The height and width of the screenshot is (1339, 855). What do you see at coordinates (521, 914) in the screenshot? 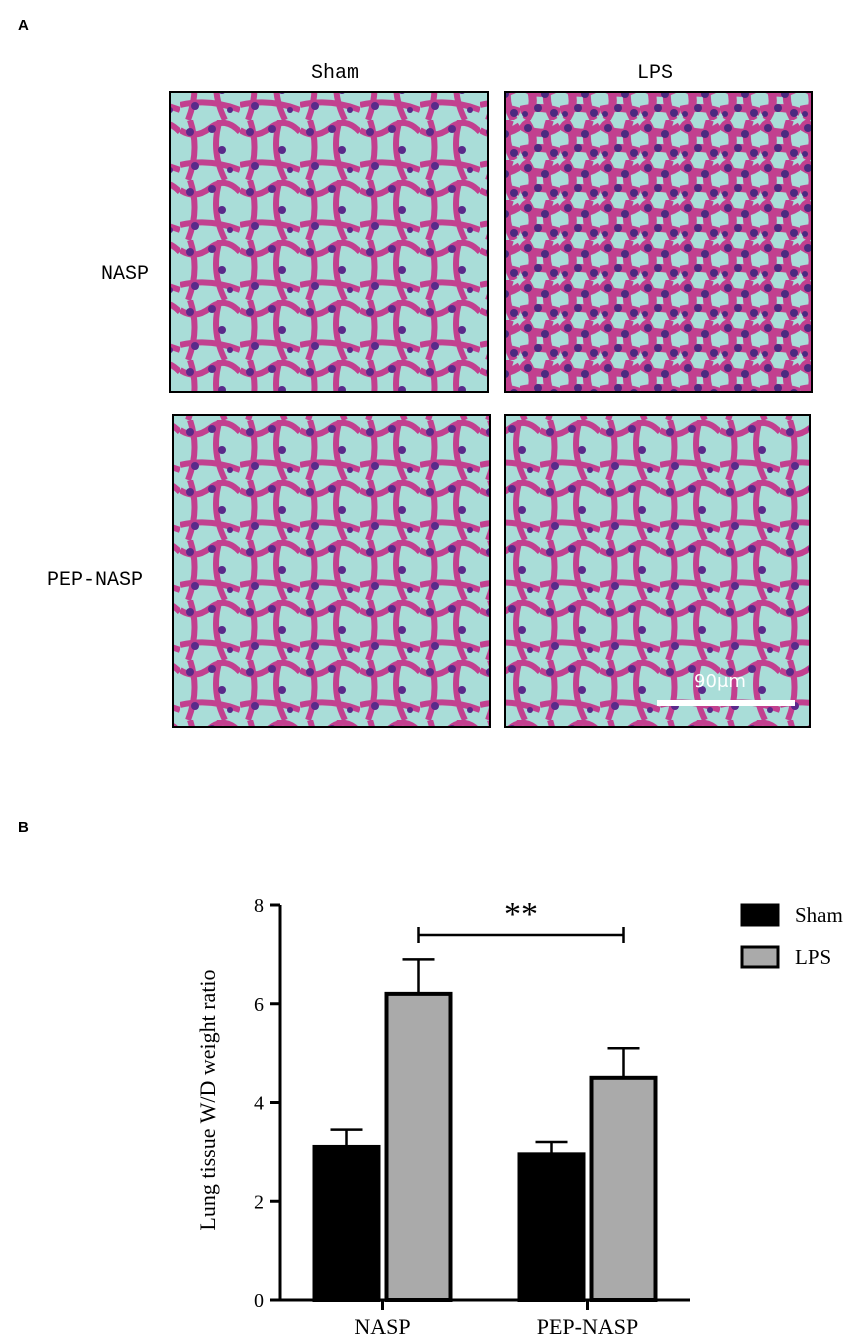
I see `annotation: **` at bounding box center [521, 914].